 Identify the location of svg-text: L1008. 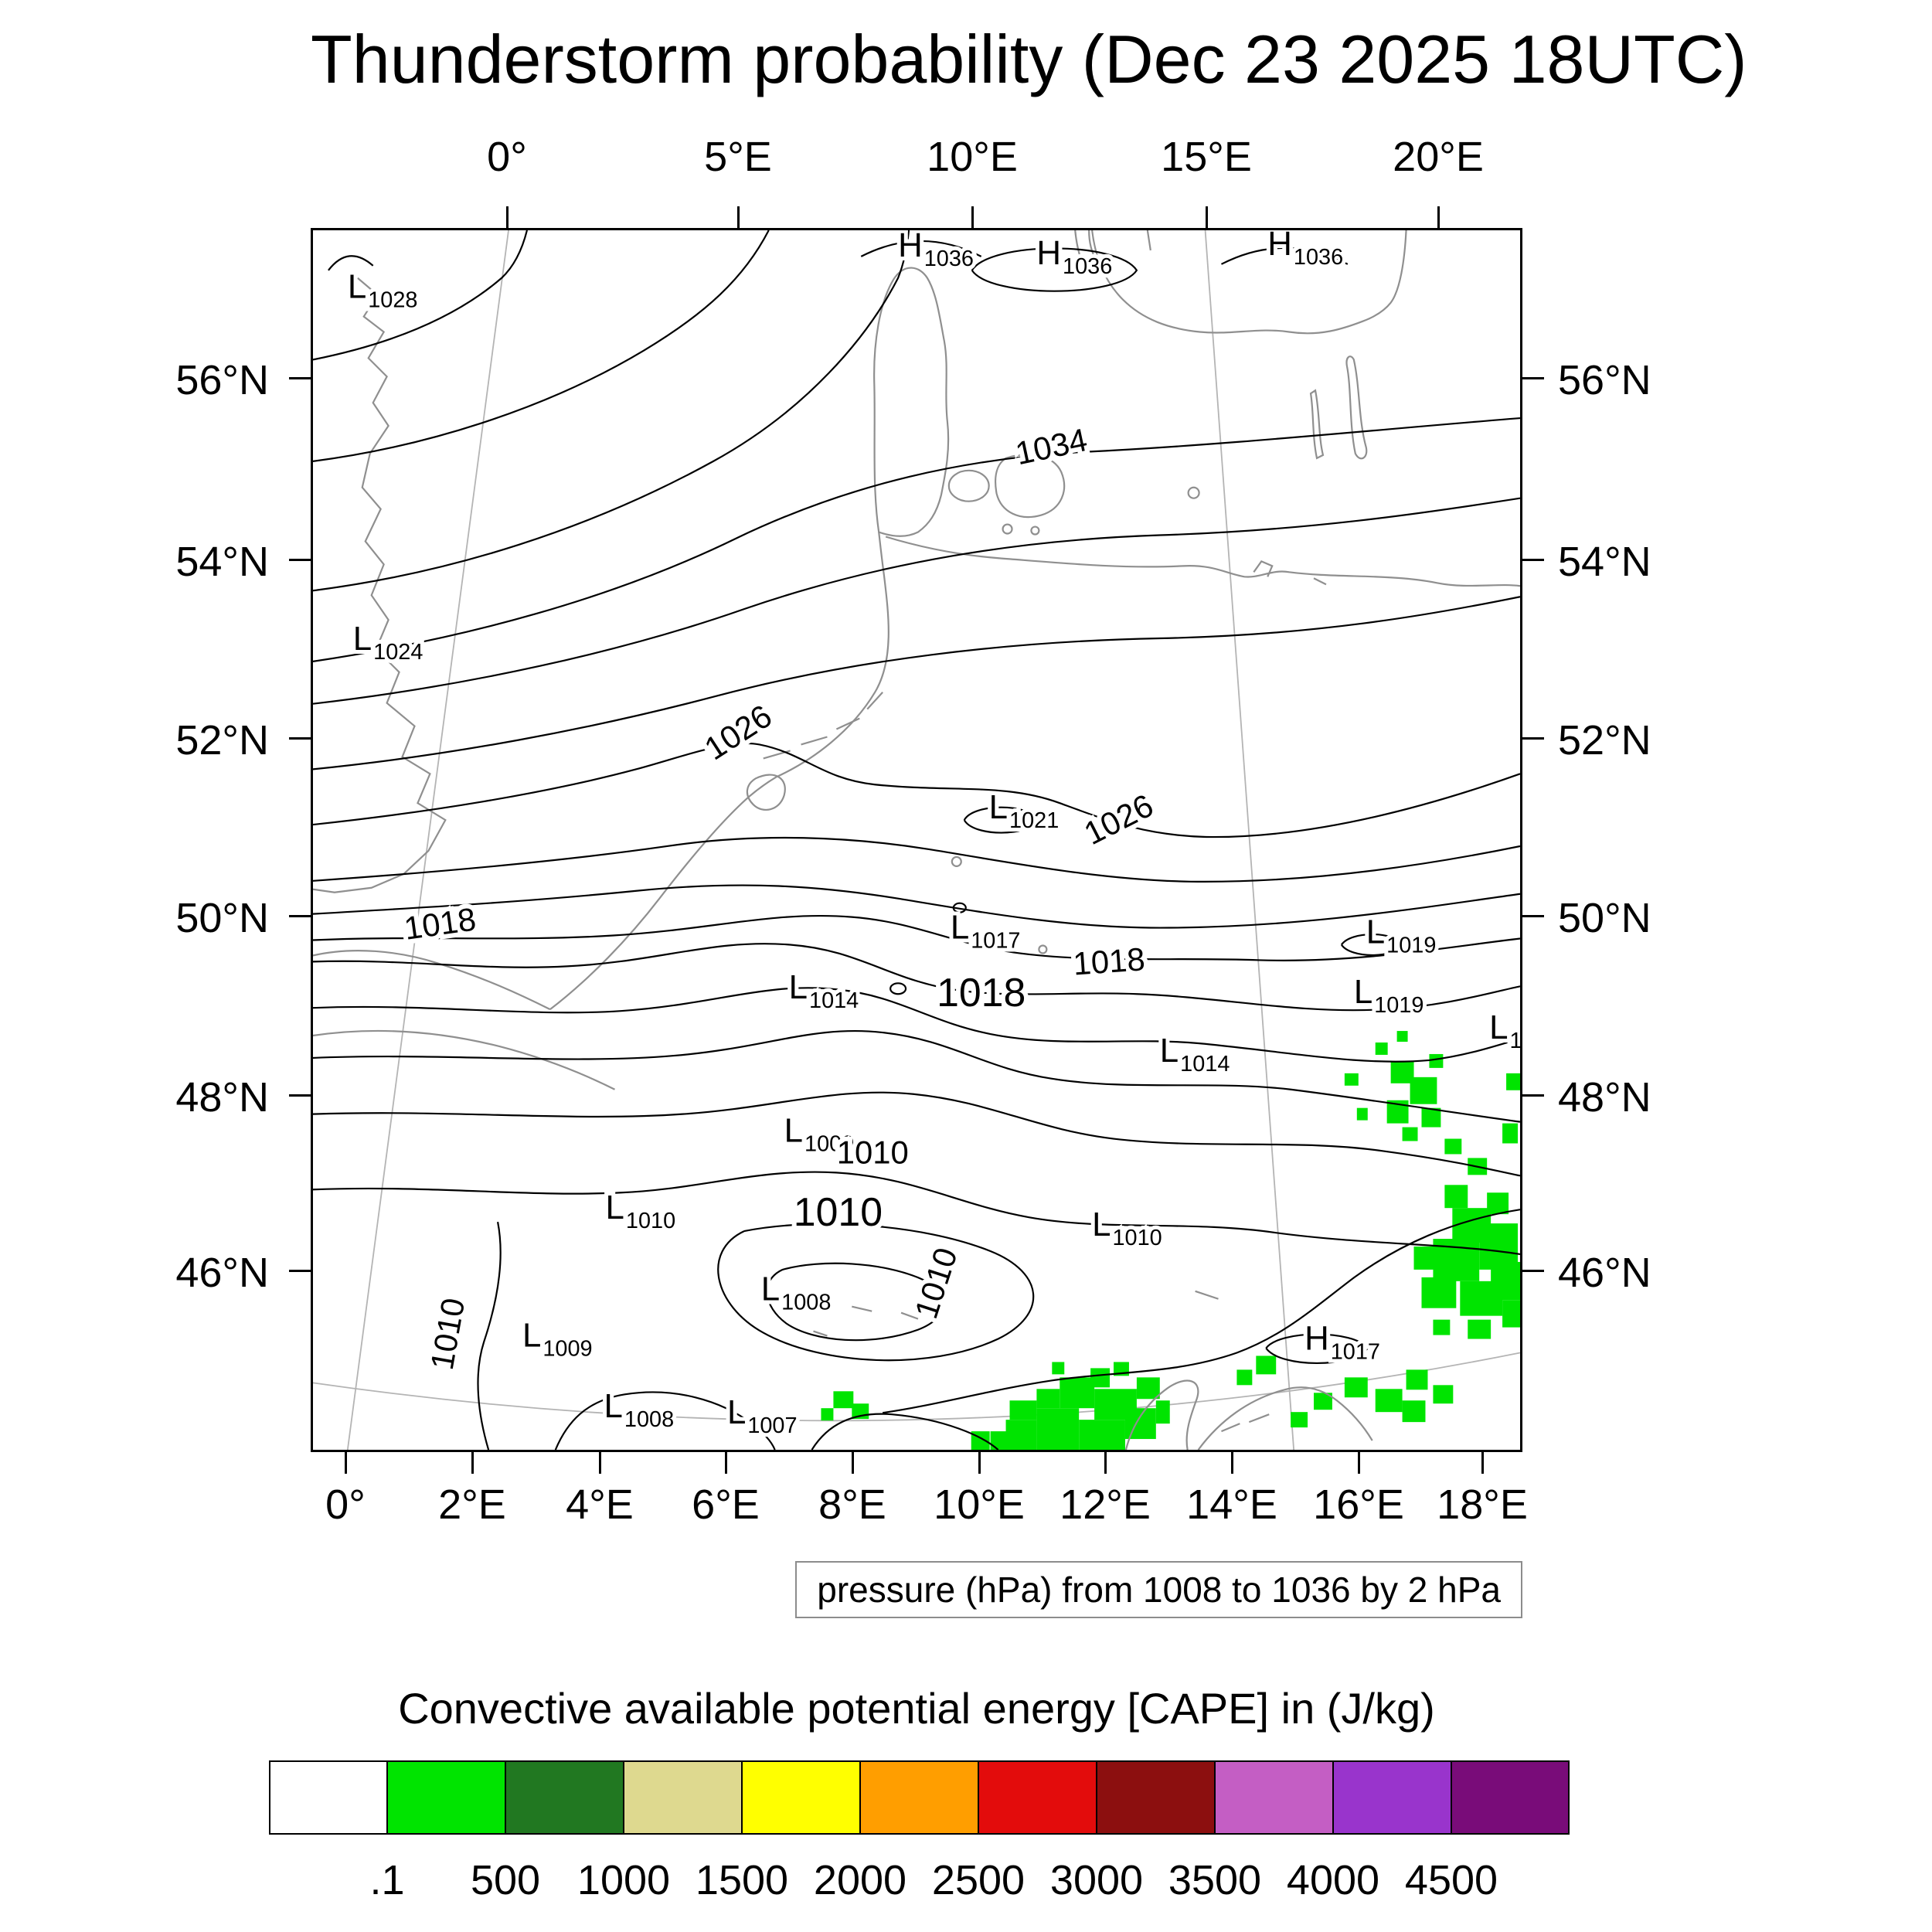
(639, 1410).